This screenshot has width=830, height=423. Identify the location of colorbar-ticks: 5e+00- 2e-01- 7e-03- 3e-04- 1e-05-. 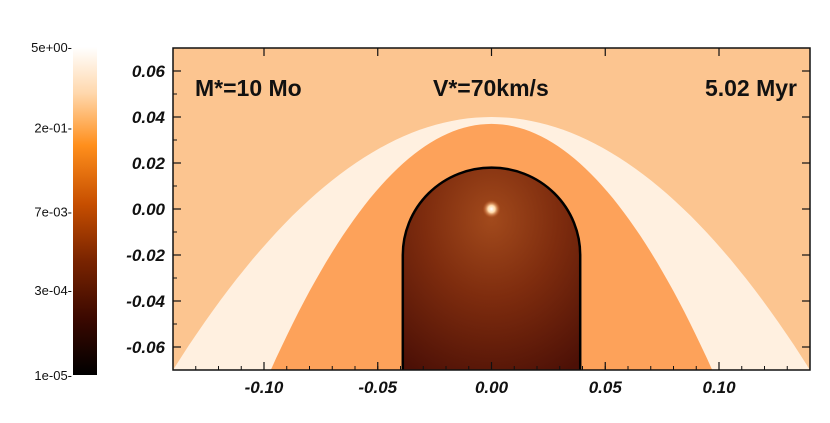
(51, 211).